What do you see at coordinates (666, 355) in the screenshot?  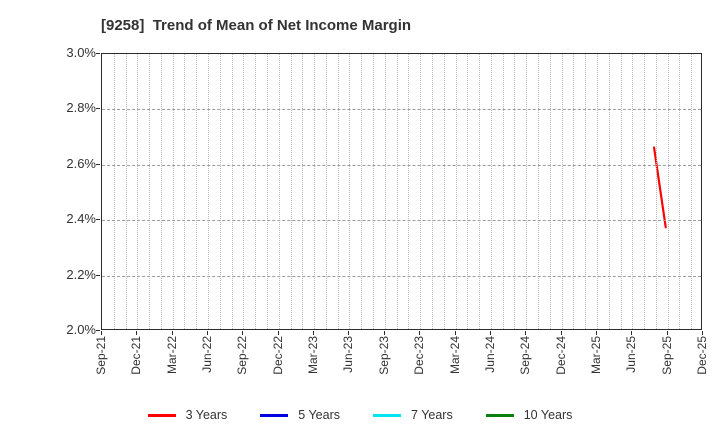 I see `x-tick-label: Sep-25` at bounding box center [666, 355].